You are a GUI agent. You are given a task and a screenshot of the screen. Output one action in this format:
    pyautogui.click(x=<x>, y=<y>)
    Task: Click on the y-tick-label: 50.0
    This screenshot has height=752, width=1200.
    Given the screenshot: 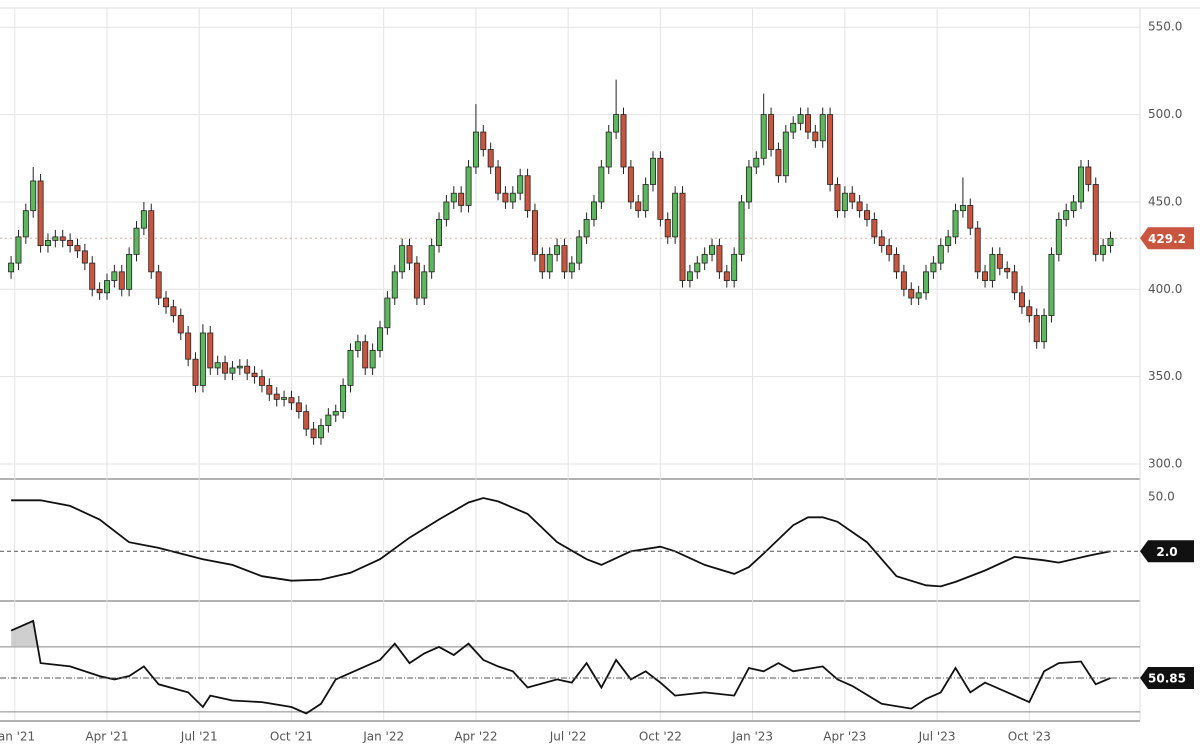 What is the action you would take?
    pyautogui.click(x=1161, y=496)
    